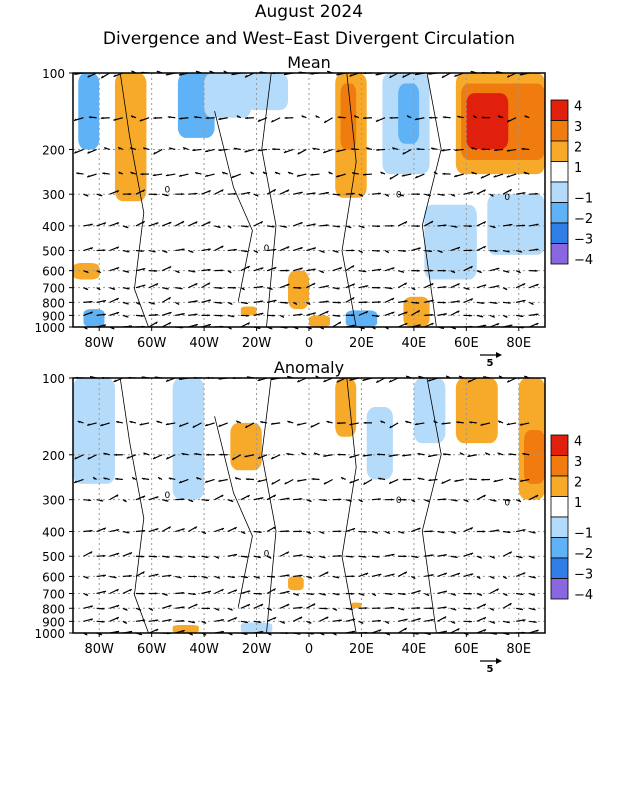  Describe the element at coordinates (559, 172) in the screenshot. I see `legend-swatch` at that location.